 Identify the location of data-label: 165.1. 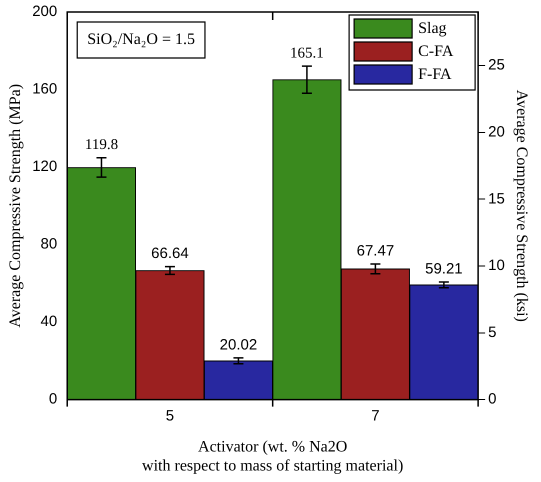
(307, 54).